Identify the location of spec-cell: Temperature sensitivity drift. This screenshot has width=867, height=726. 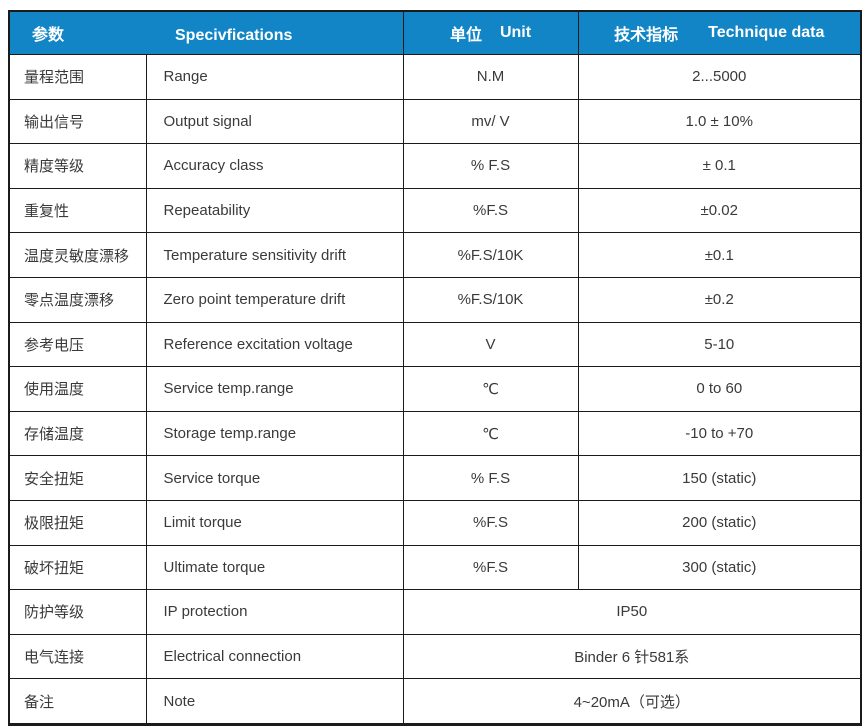
(274, 255).